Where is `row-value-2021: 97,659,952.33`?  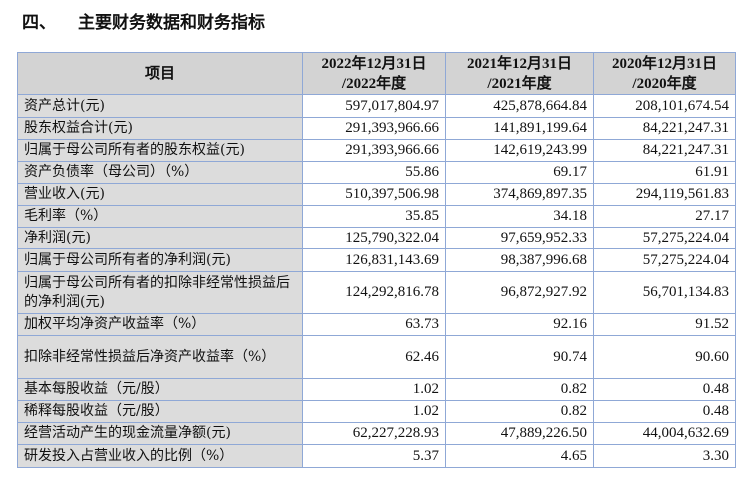
row-value-2021: 97,659,952.33 is located at coordinates (519, 238).